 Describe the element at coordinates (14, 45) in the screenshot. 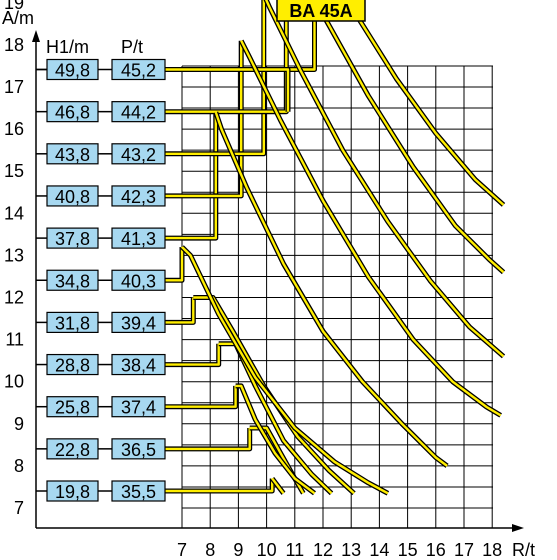

I see `y-tick-label: 18` at that location.